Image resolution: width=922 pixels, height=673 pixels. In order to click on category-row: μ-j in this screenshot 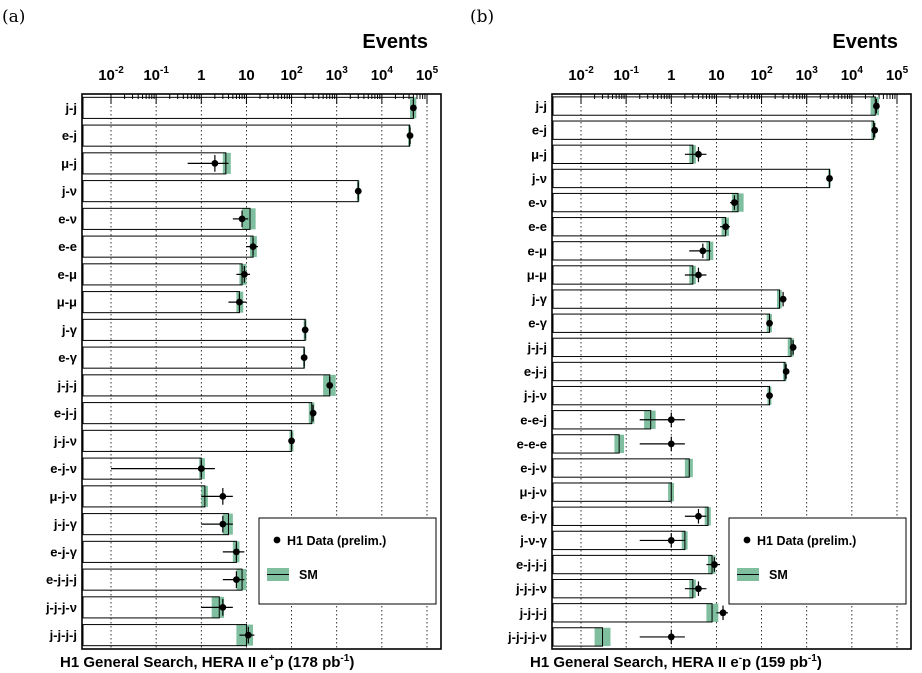, I will do `click(619, 154)`.